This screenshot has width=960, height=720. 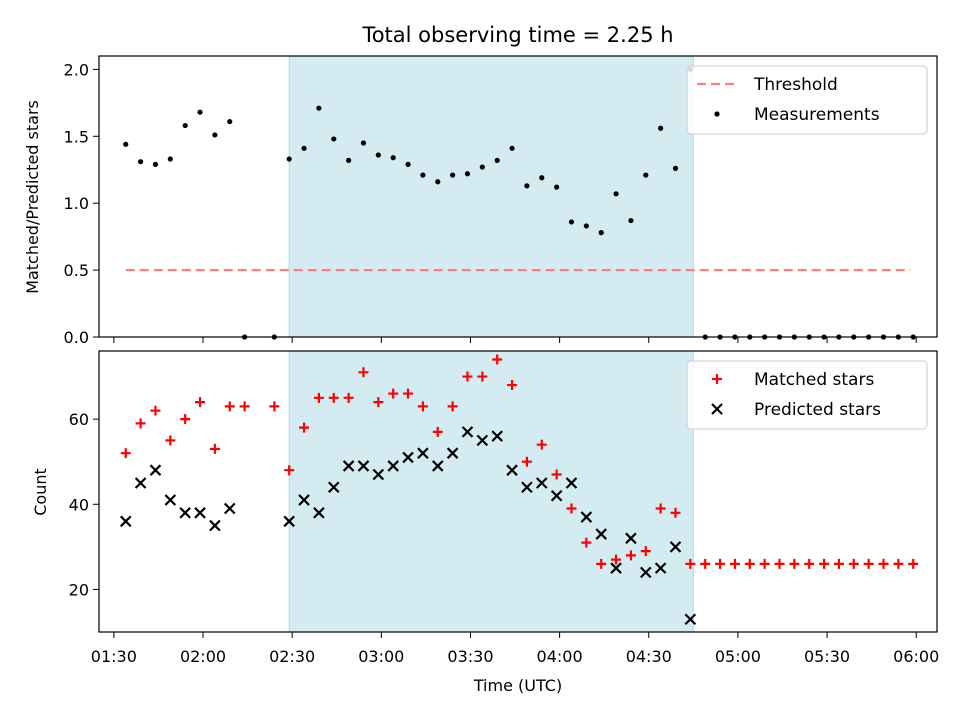 What do you see at coordinates (292, 656) in the screenshot?
I see `x-tick-label: 02:30` at bounding box center [292, 656].